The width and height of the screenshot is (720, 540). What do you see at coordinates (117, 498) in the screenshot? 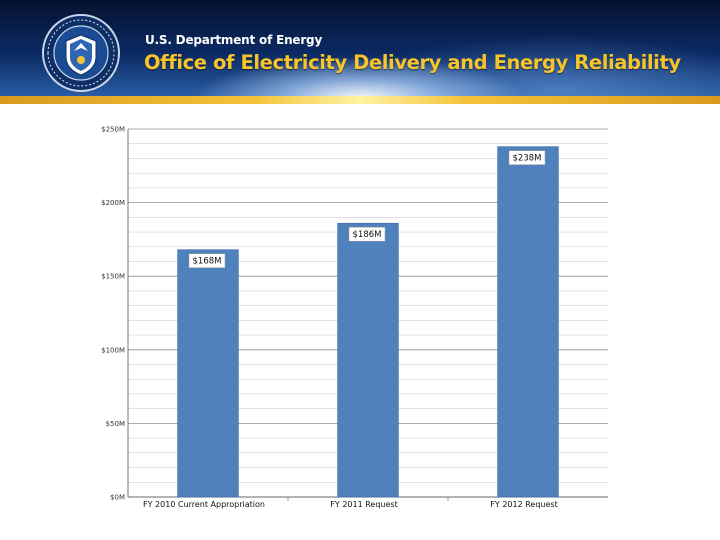
I see `y-tick-label: $0M` at bounding box center [117, 498].